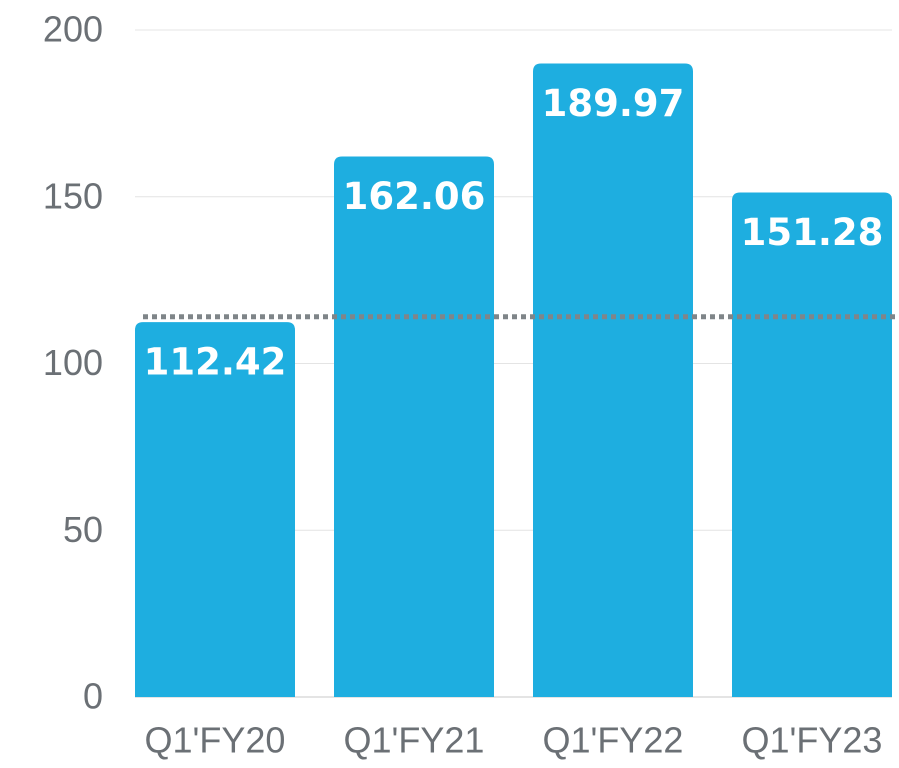 The width and height of the screenshot is (899, 768). I want to click on value-label: 151.28, so click(812, 232).